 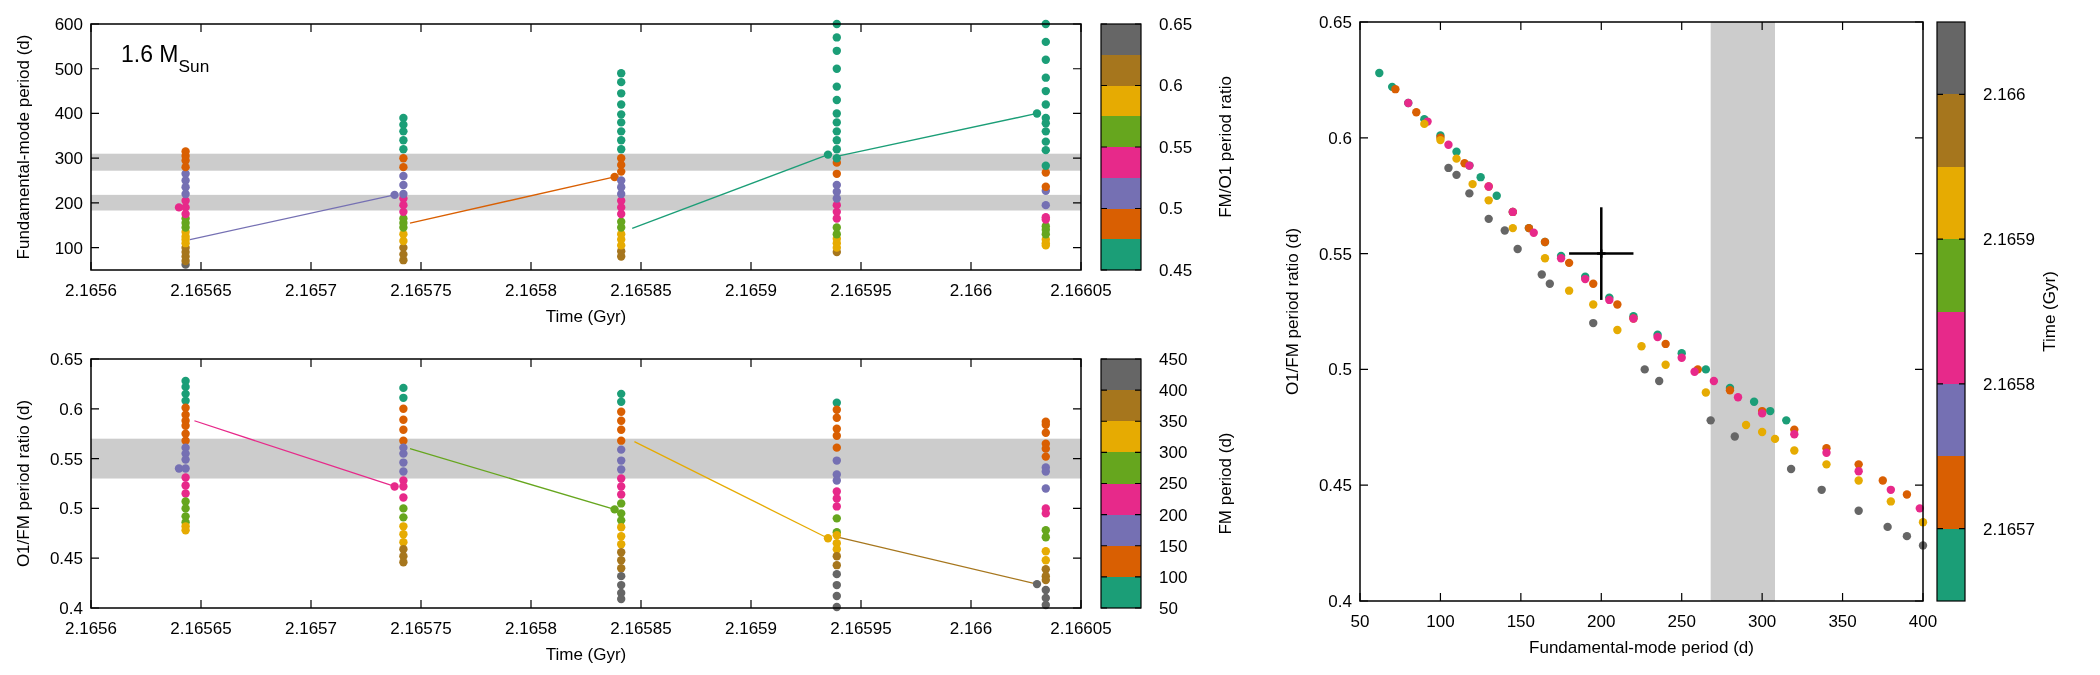 What do you see at coordinates (1176, 24) in the screenshot?
I see `color-bar-label: 0.65` at bounding box center [1176, 24].